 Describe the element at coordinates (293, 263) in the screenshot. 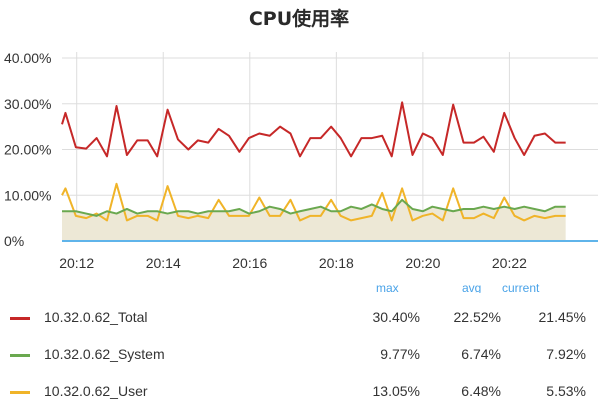

I see `x-axis-labels: 20:12 20:14 20:16 20:18 20:20 20:22` at that location.